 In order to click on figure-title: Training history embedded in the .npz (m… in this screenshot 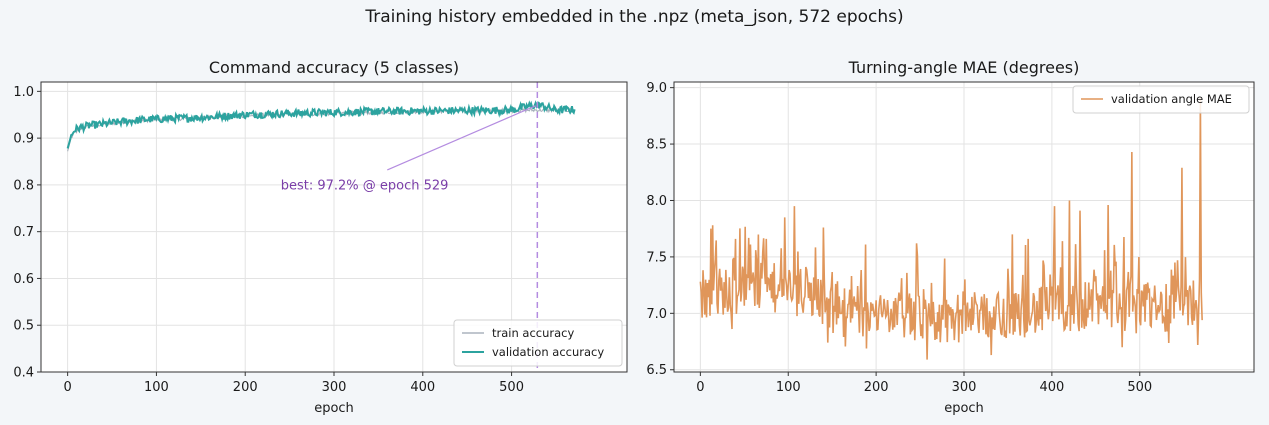, I will do `click(634, 17)`.